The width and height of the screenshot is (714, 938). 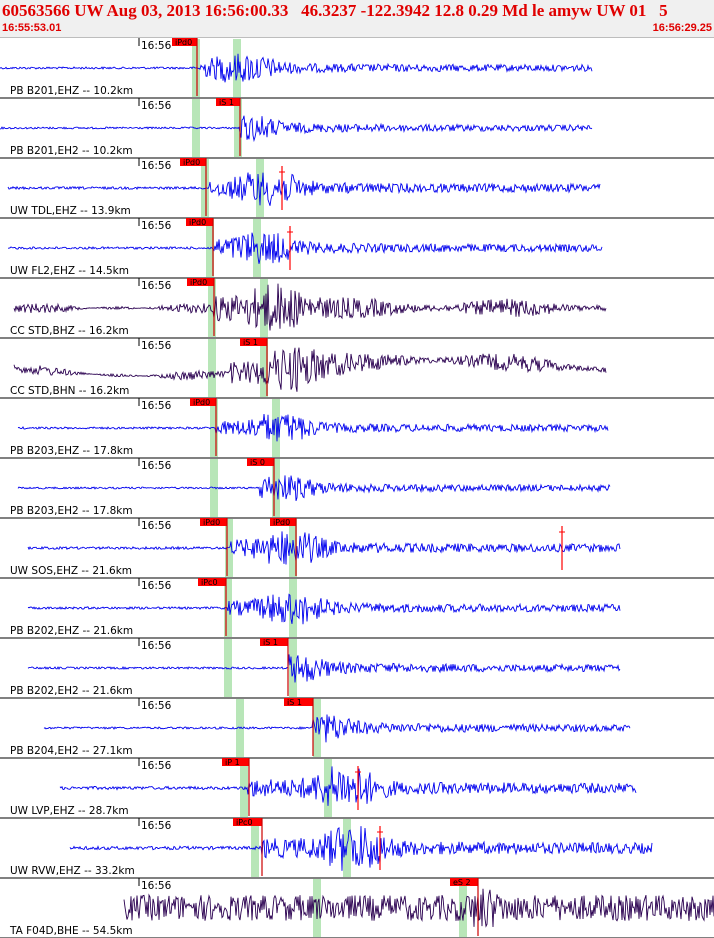 What do you see at coordinates (69, 811) in the screenshot?
I see `station-label: UW LVP,EHZ -- 28.7km` at bounding box center [69, 811].